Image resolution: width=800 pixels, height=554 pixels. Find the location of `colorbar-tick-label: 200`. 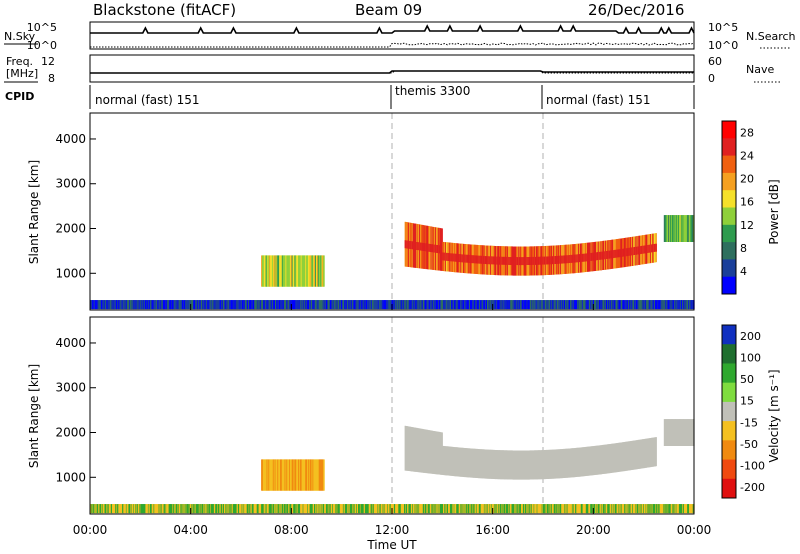

colorbar-tick-label: 200 is located at coordinates (750, 336).